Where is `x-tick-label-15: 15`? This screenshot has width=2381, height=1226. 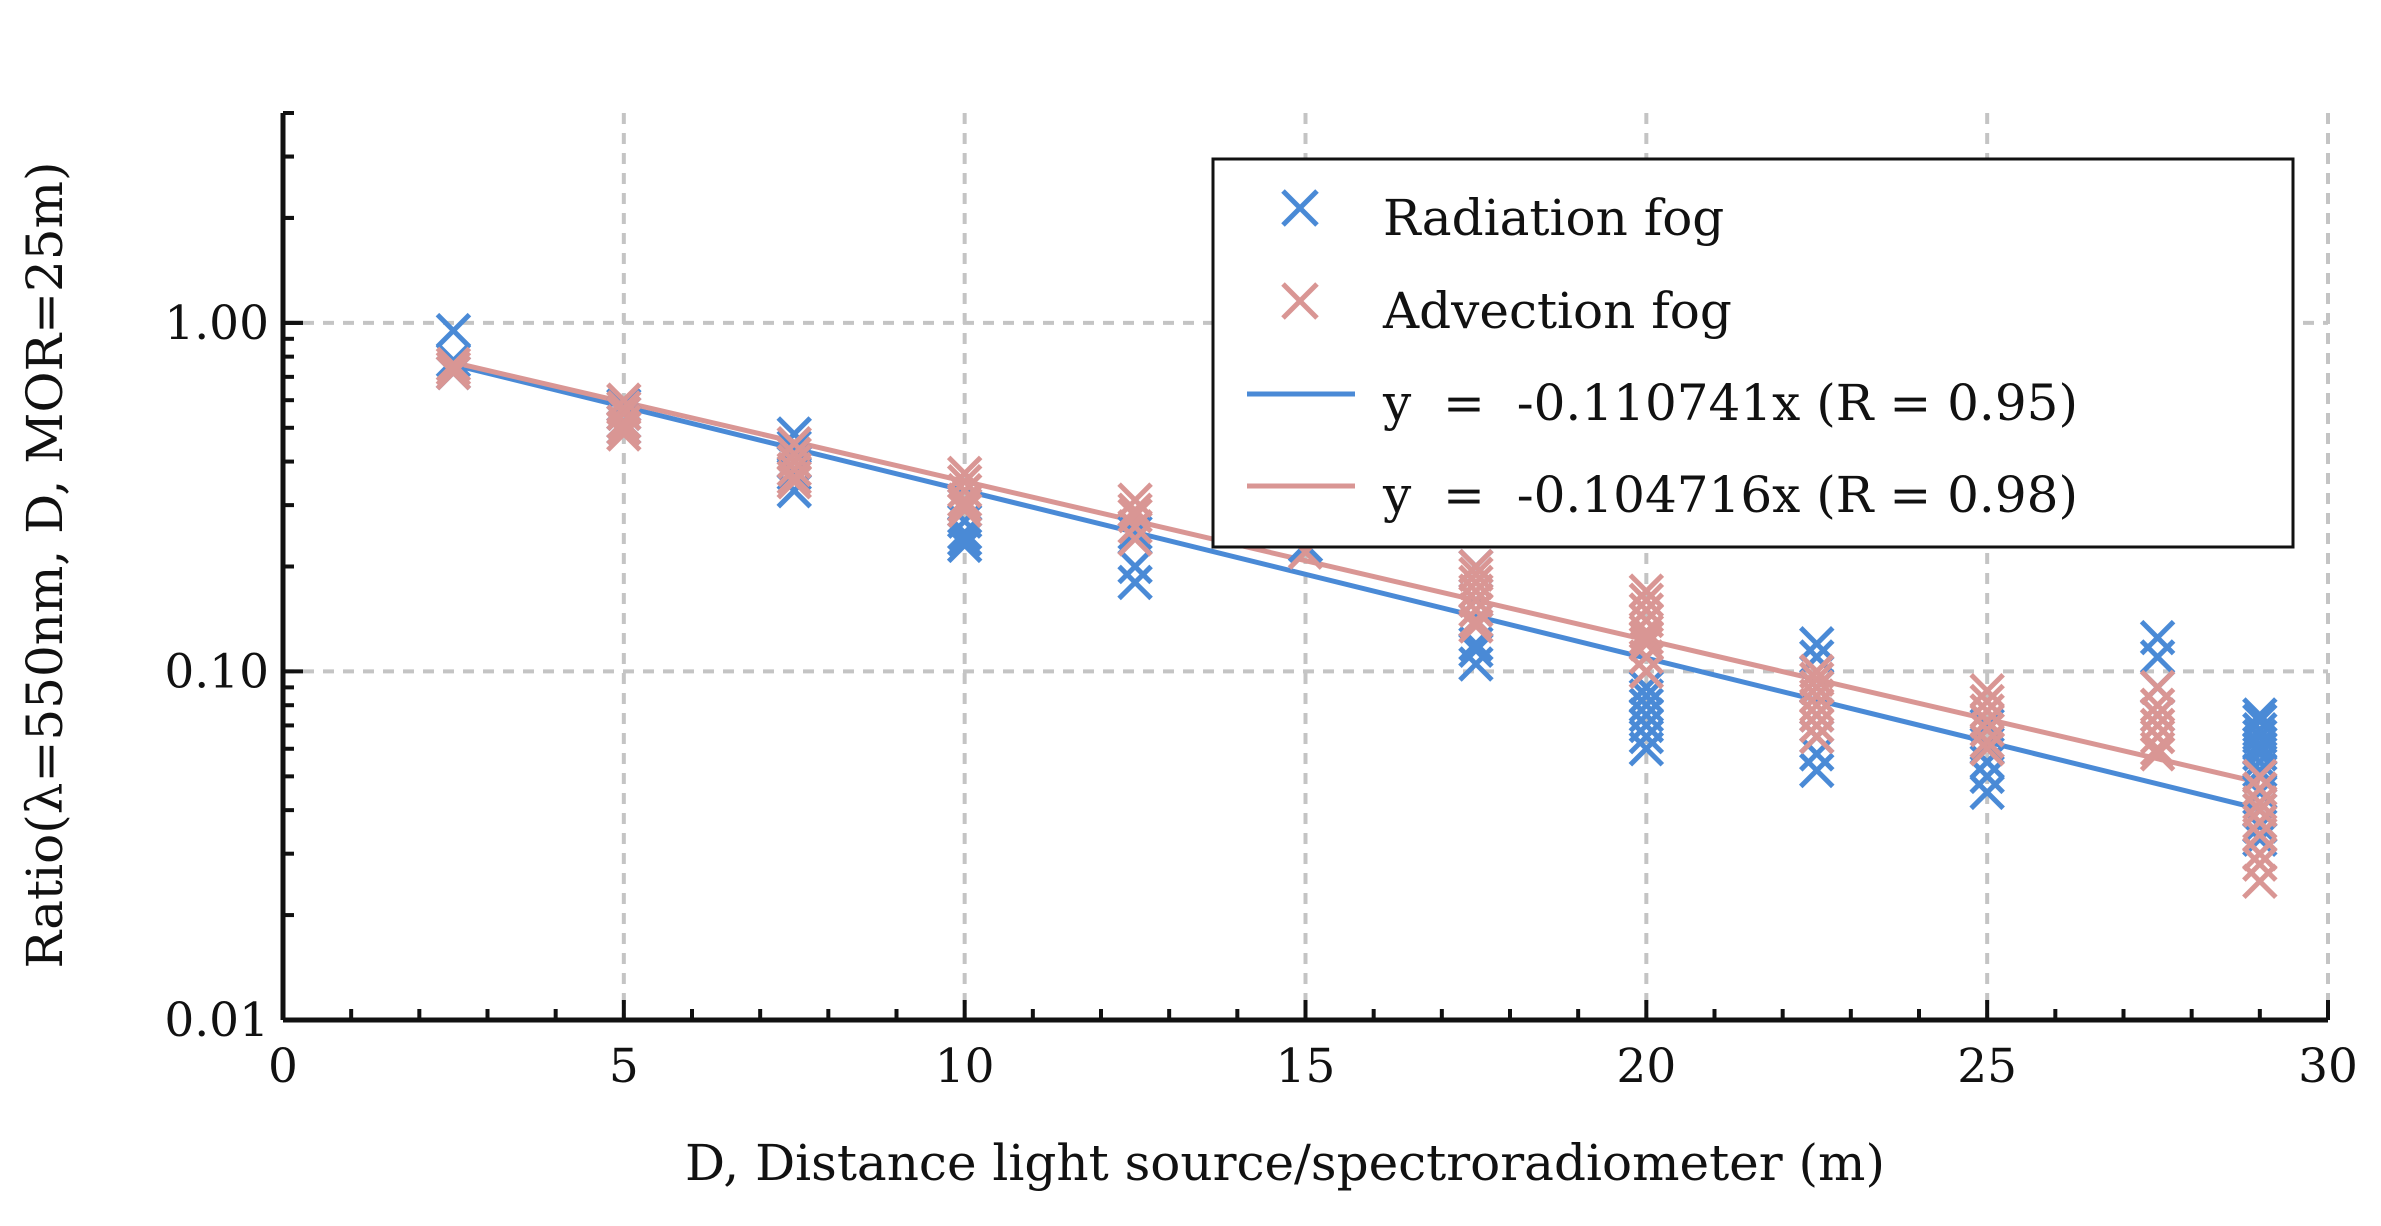 x-tick-label-15: 15 is located at coordinates (1306, 1066).